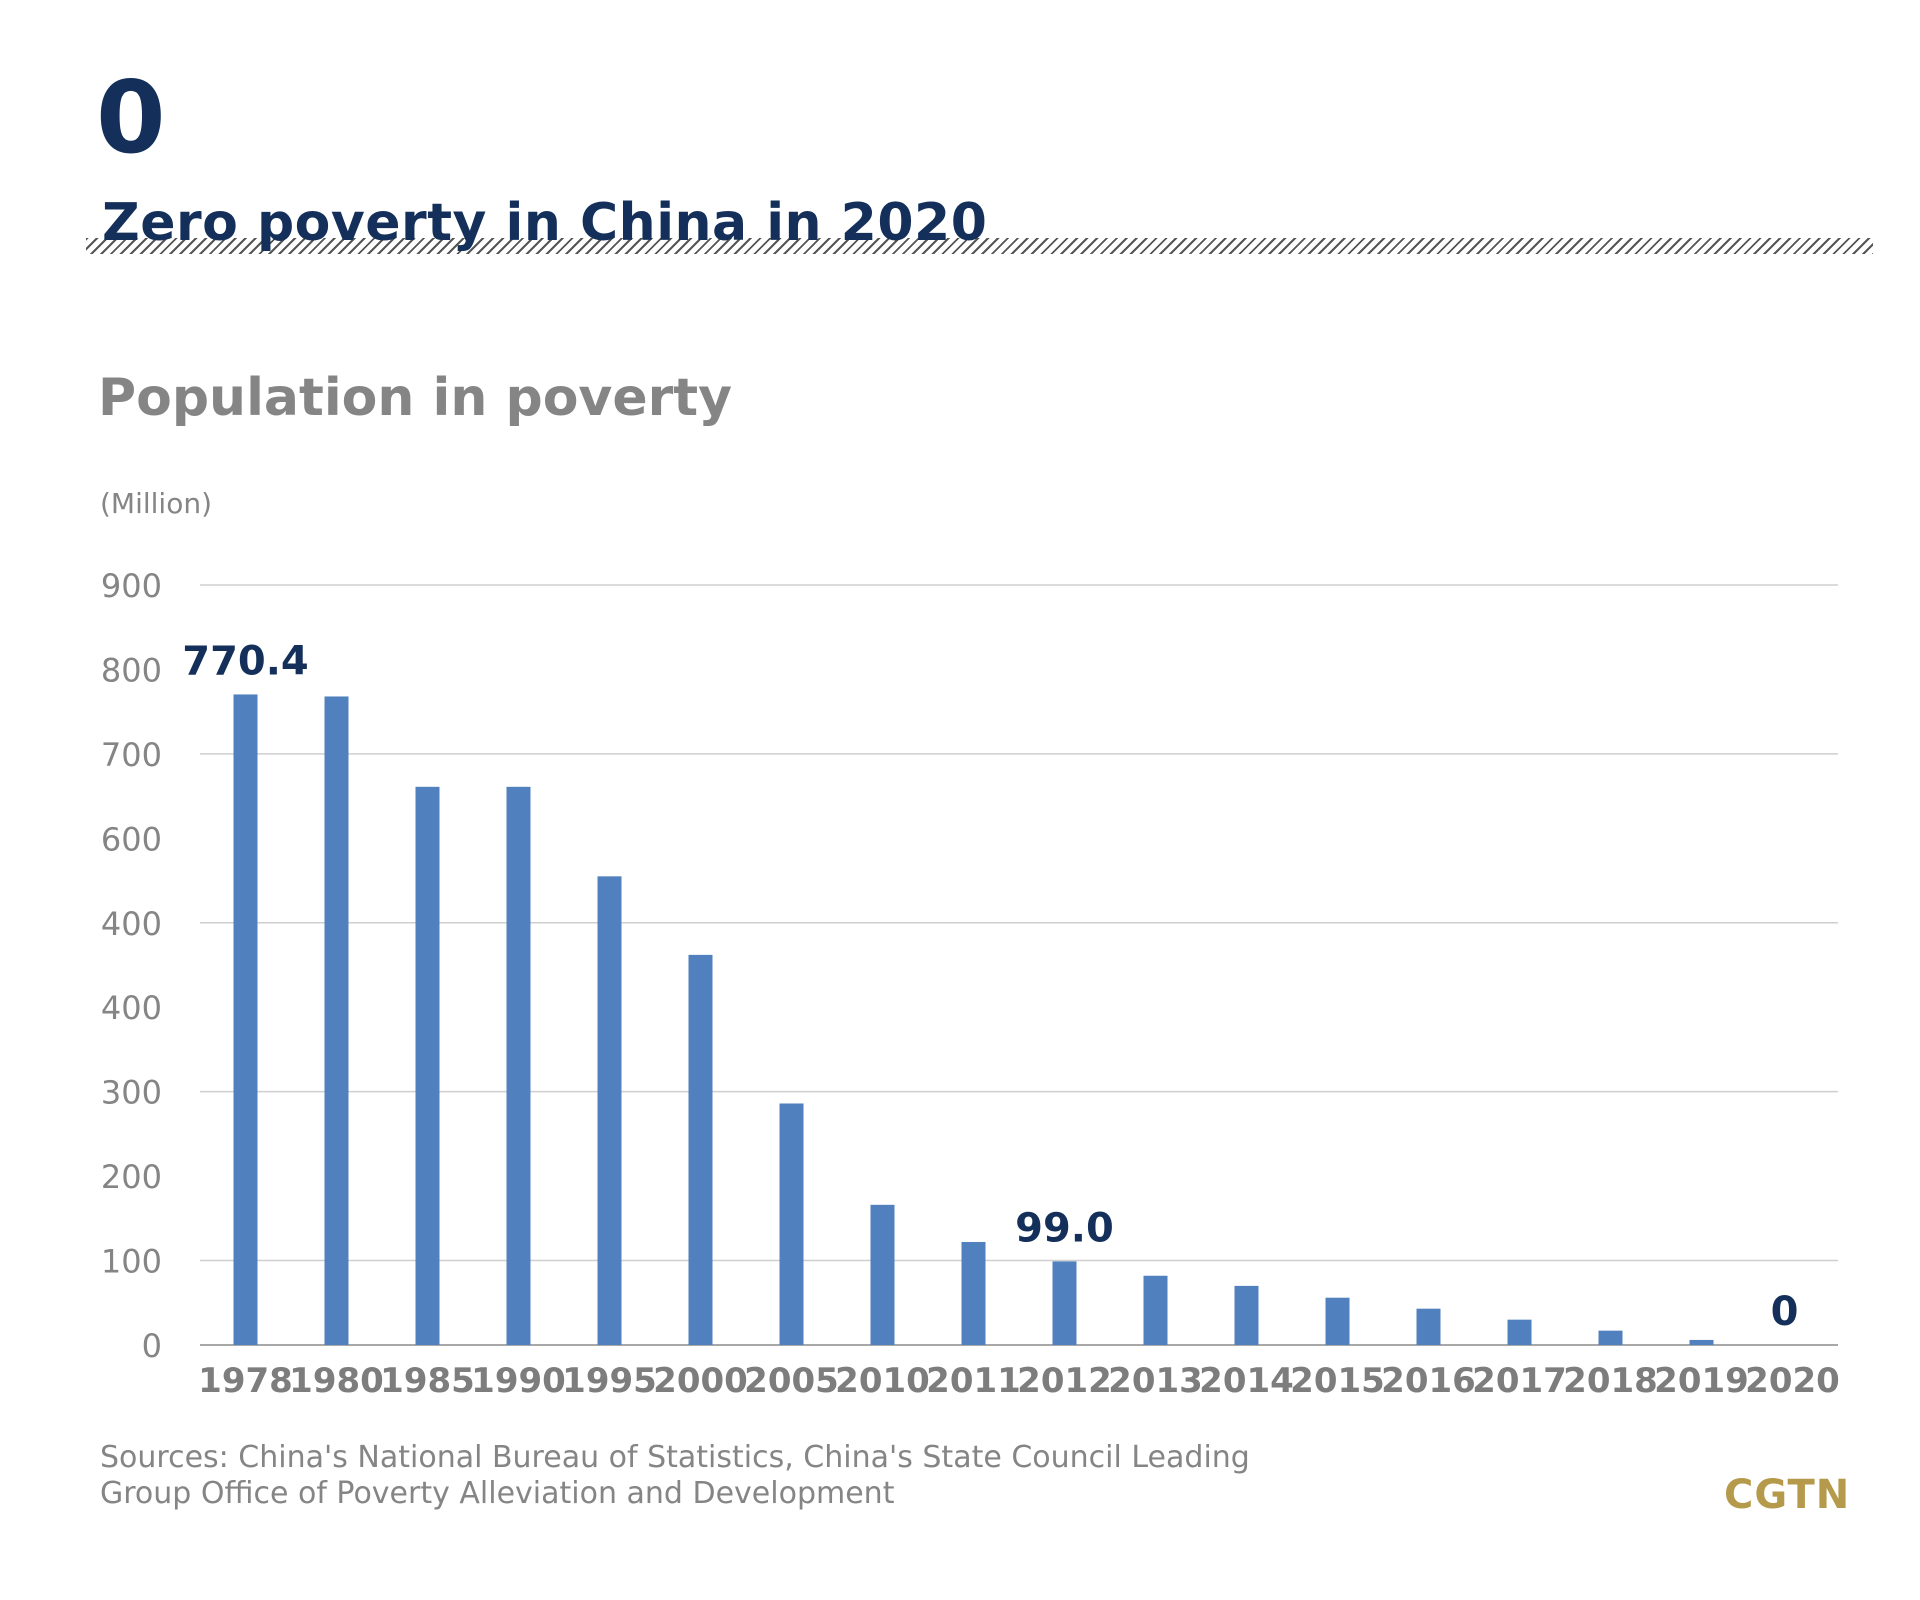 Image resolution: width=1920 pixels, height=1600 pixels. I want to click on x-tick-label: 1995, so click(609, 1381).